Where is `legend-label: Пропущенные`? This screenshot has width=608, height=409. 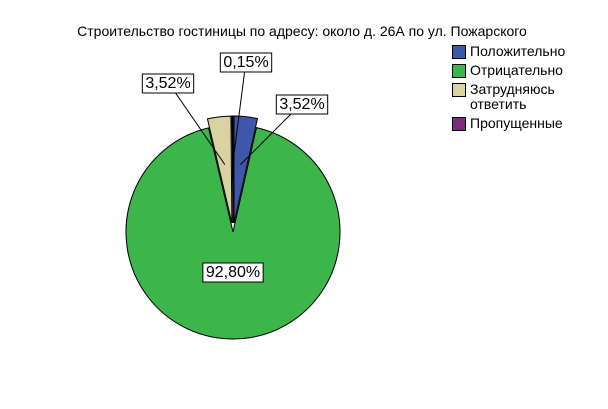
legend-label: Пропущенные is located at coordinates (516, 123).